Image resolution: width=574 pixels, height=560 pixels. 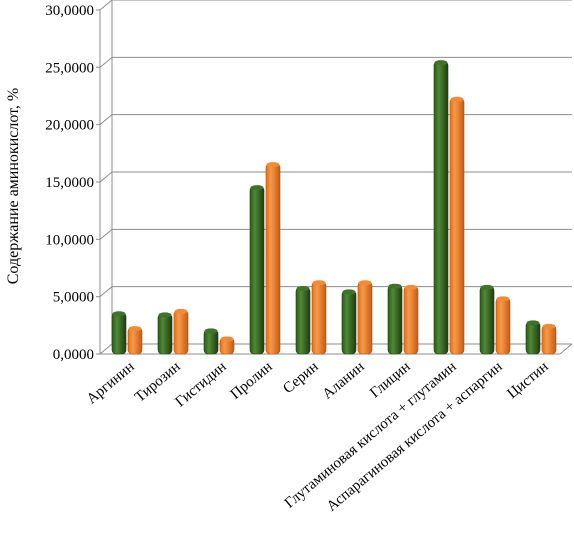 I want to click on y-axis-title: Содержание аминокислот, %, so click(x=13, y=186).